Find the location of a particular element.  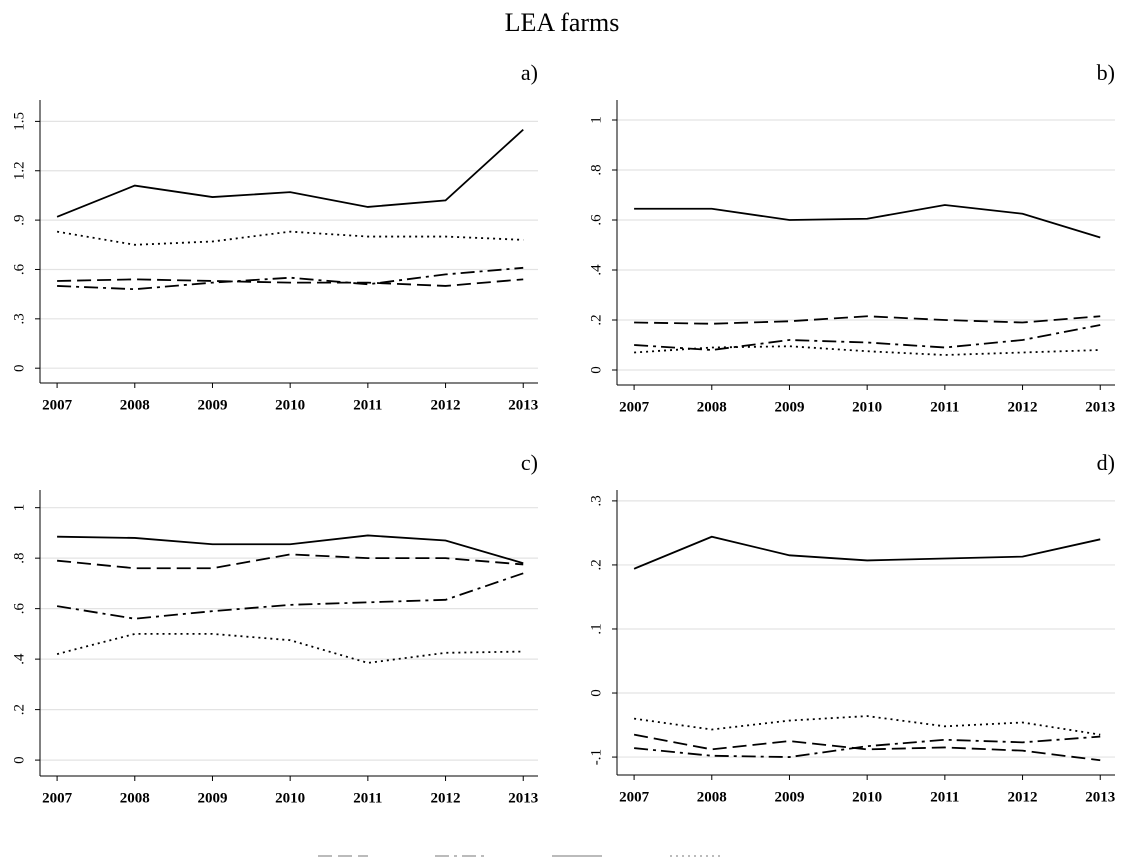

y-tick-label: 1.5 is located at coordinates (19, 121).